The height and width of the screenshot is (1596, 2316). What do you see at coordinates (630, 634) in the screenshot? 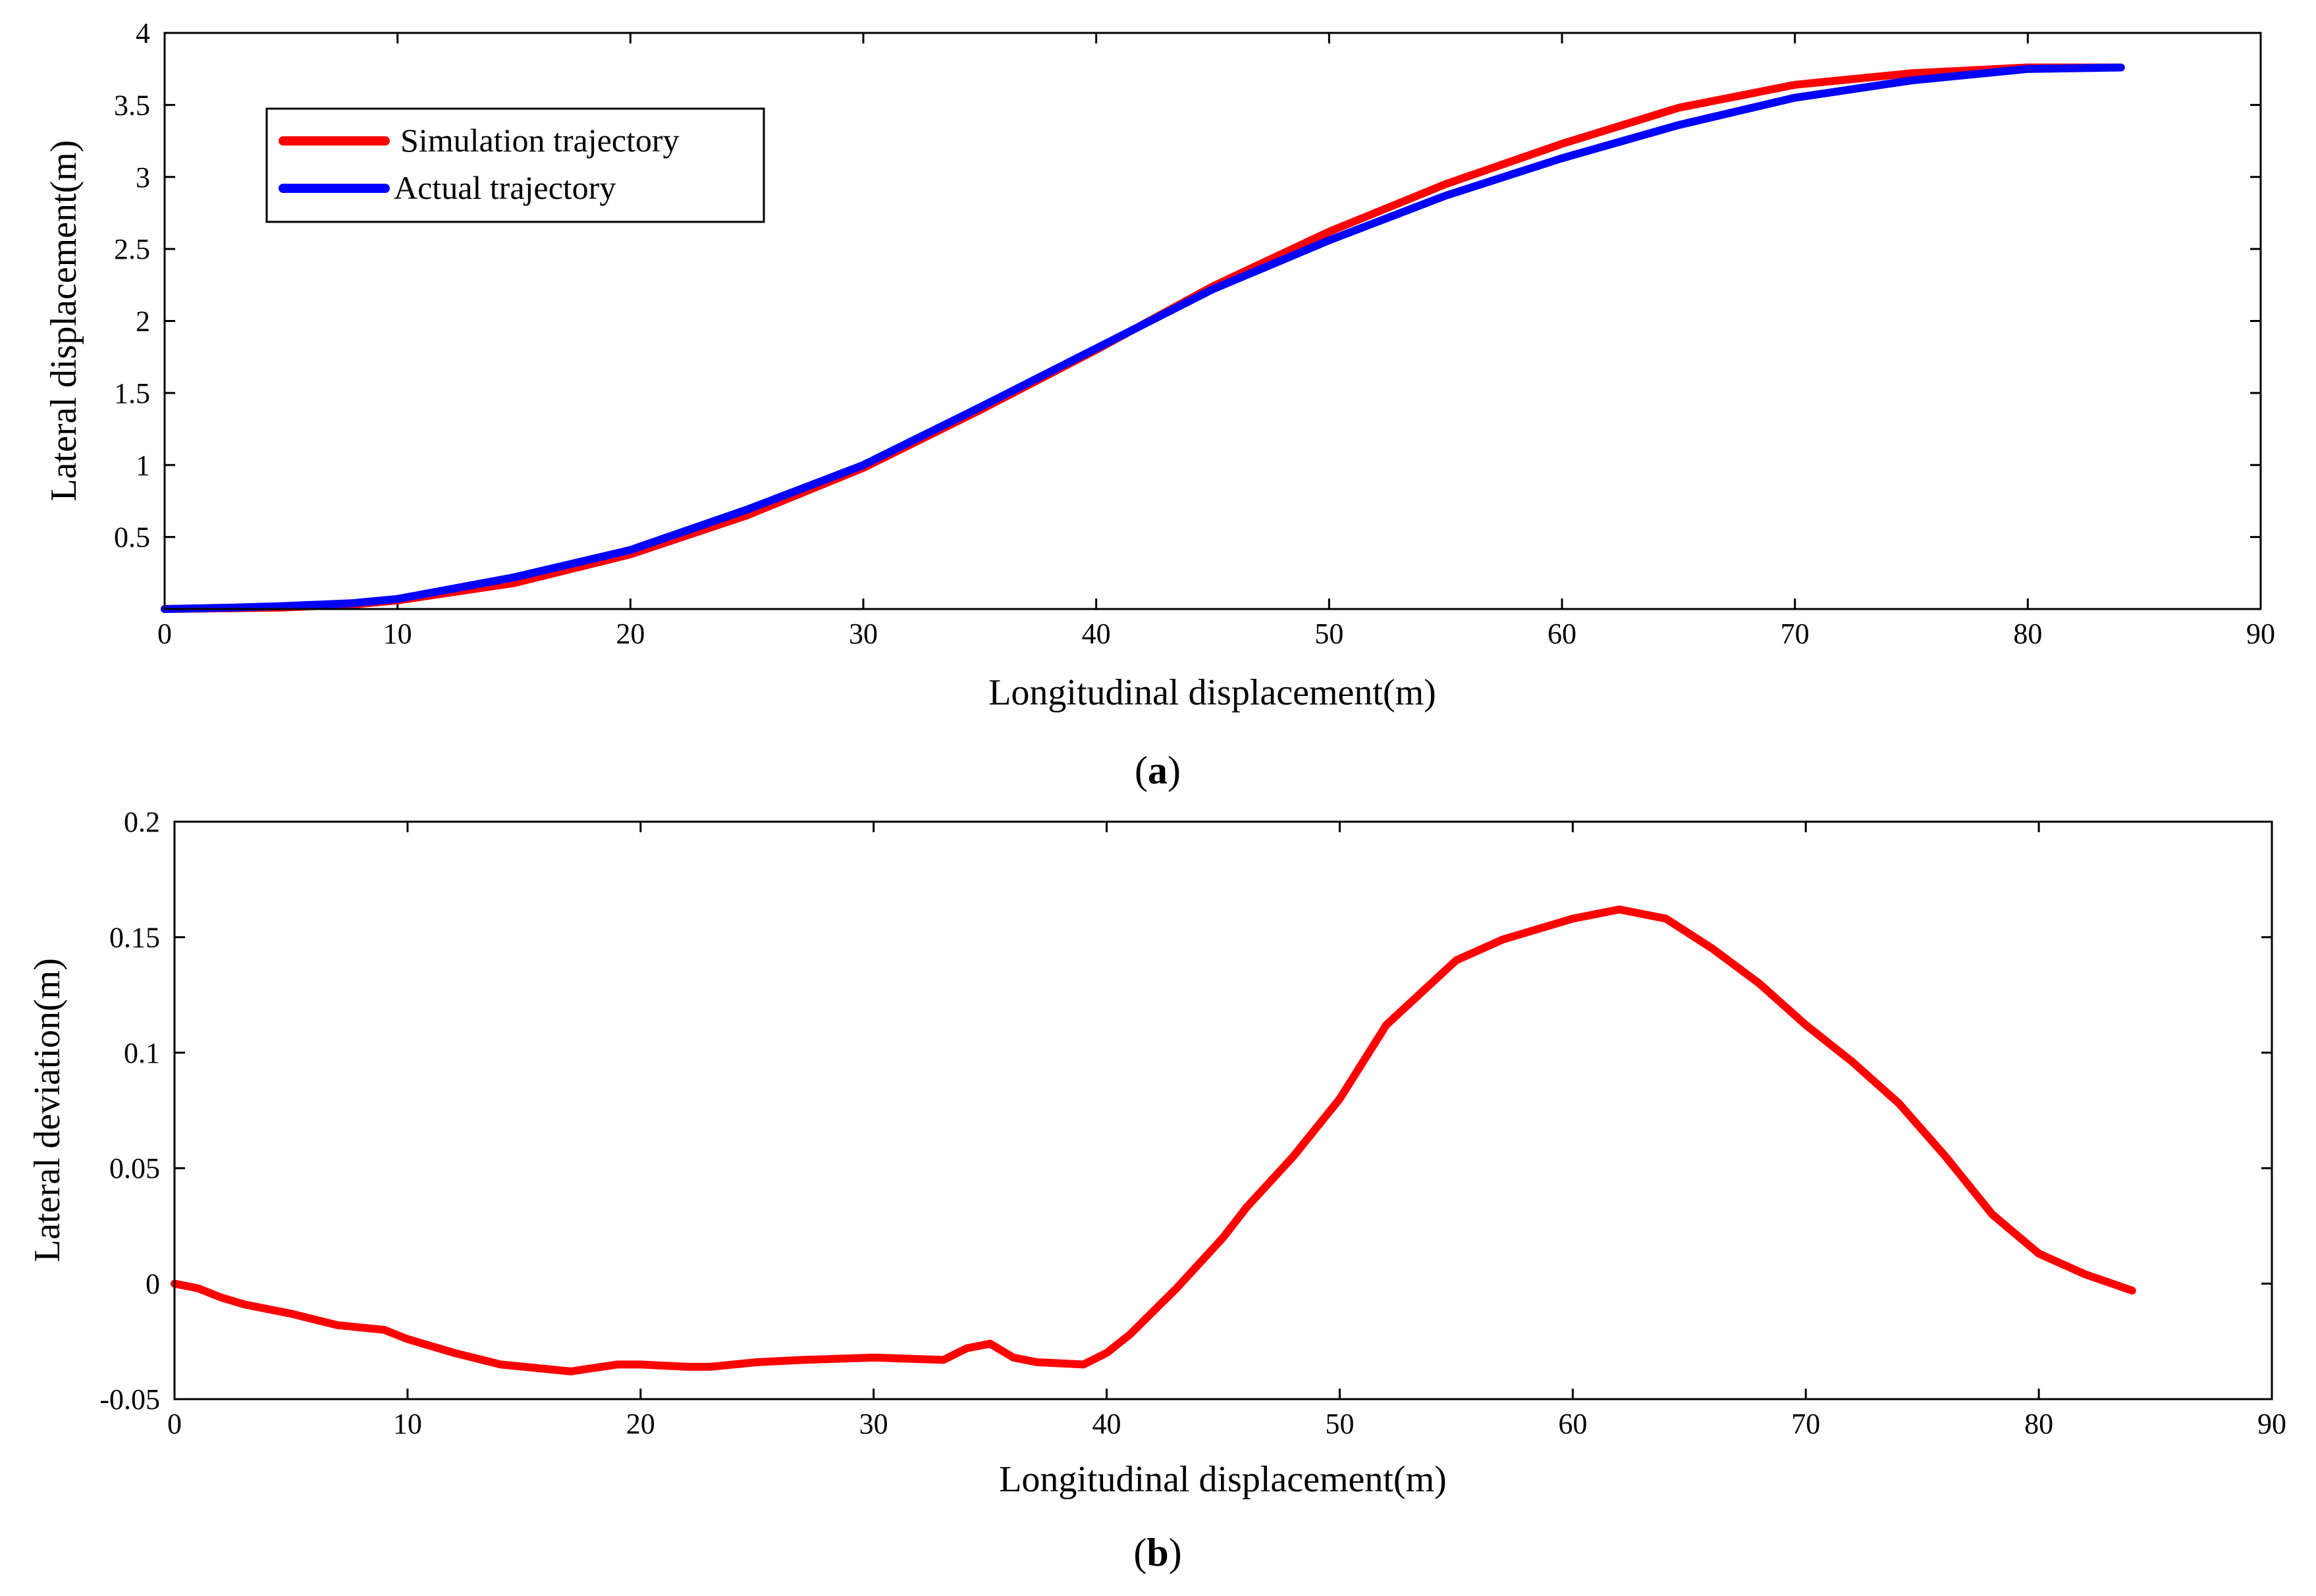
I see `panel-a-xtick-label: 20` at bounding box center [630, 634].